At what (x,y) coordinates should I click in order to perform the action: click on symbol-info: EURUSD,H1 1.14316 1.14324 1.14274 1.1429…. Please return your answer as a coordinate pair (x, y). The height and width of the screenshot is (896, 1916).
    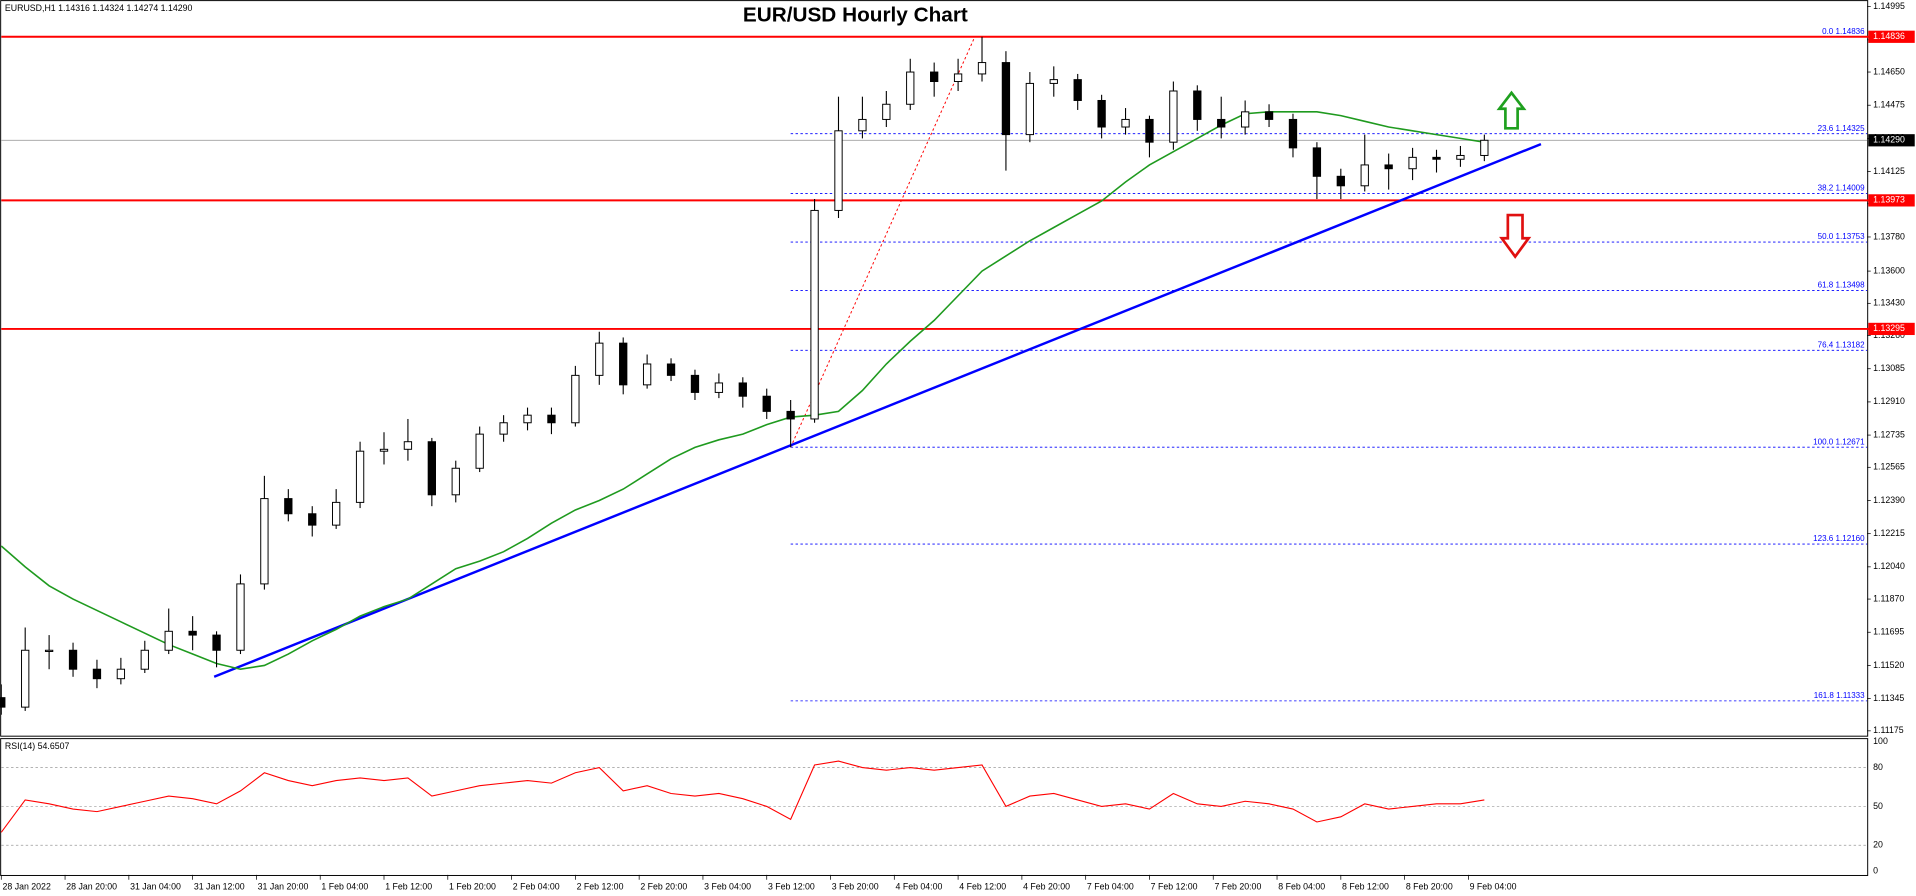
    Looking at the image, I should click on (99, 8).